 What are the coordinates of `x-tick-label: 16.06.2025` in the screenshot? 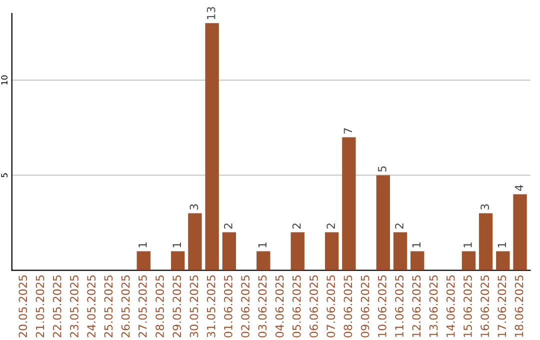 It's located at (485, 306).